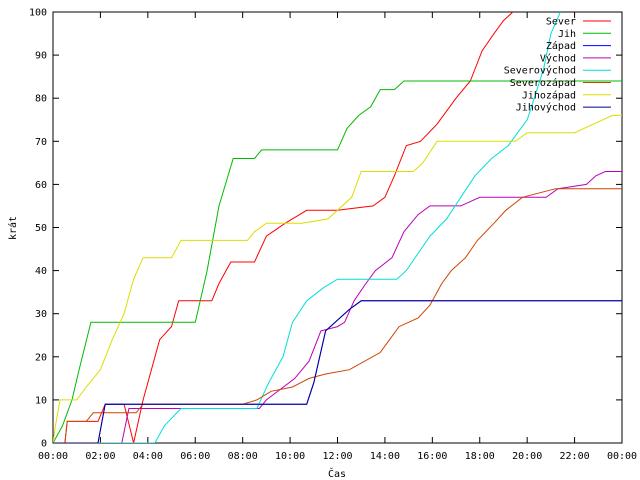 The width and height of the screenshot is (640, 480). What do you see at coordinates (243, 456) in the screenshot?
I see `x-tick-label: 08:00` at bounding box center [243, 456].